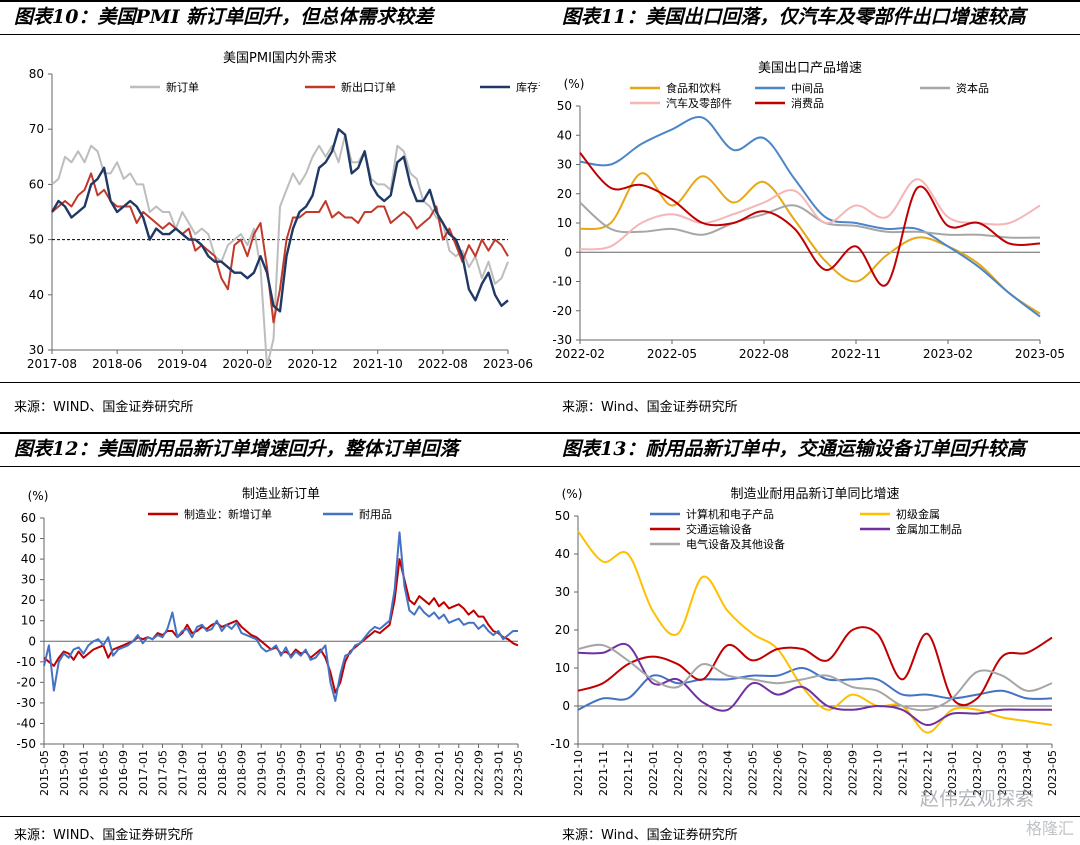 This screenshot has width=1080, height=845. Describe the element at coordinates (628, 773) in the screenshot. I see `x-tick-label: 2021-12` at that location.